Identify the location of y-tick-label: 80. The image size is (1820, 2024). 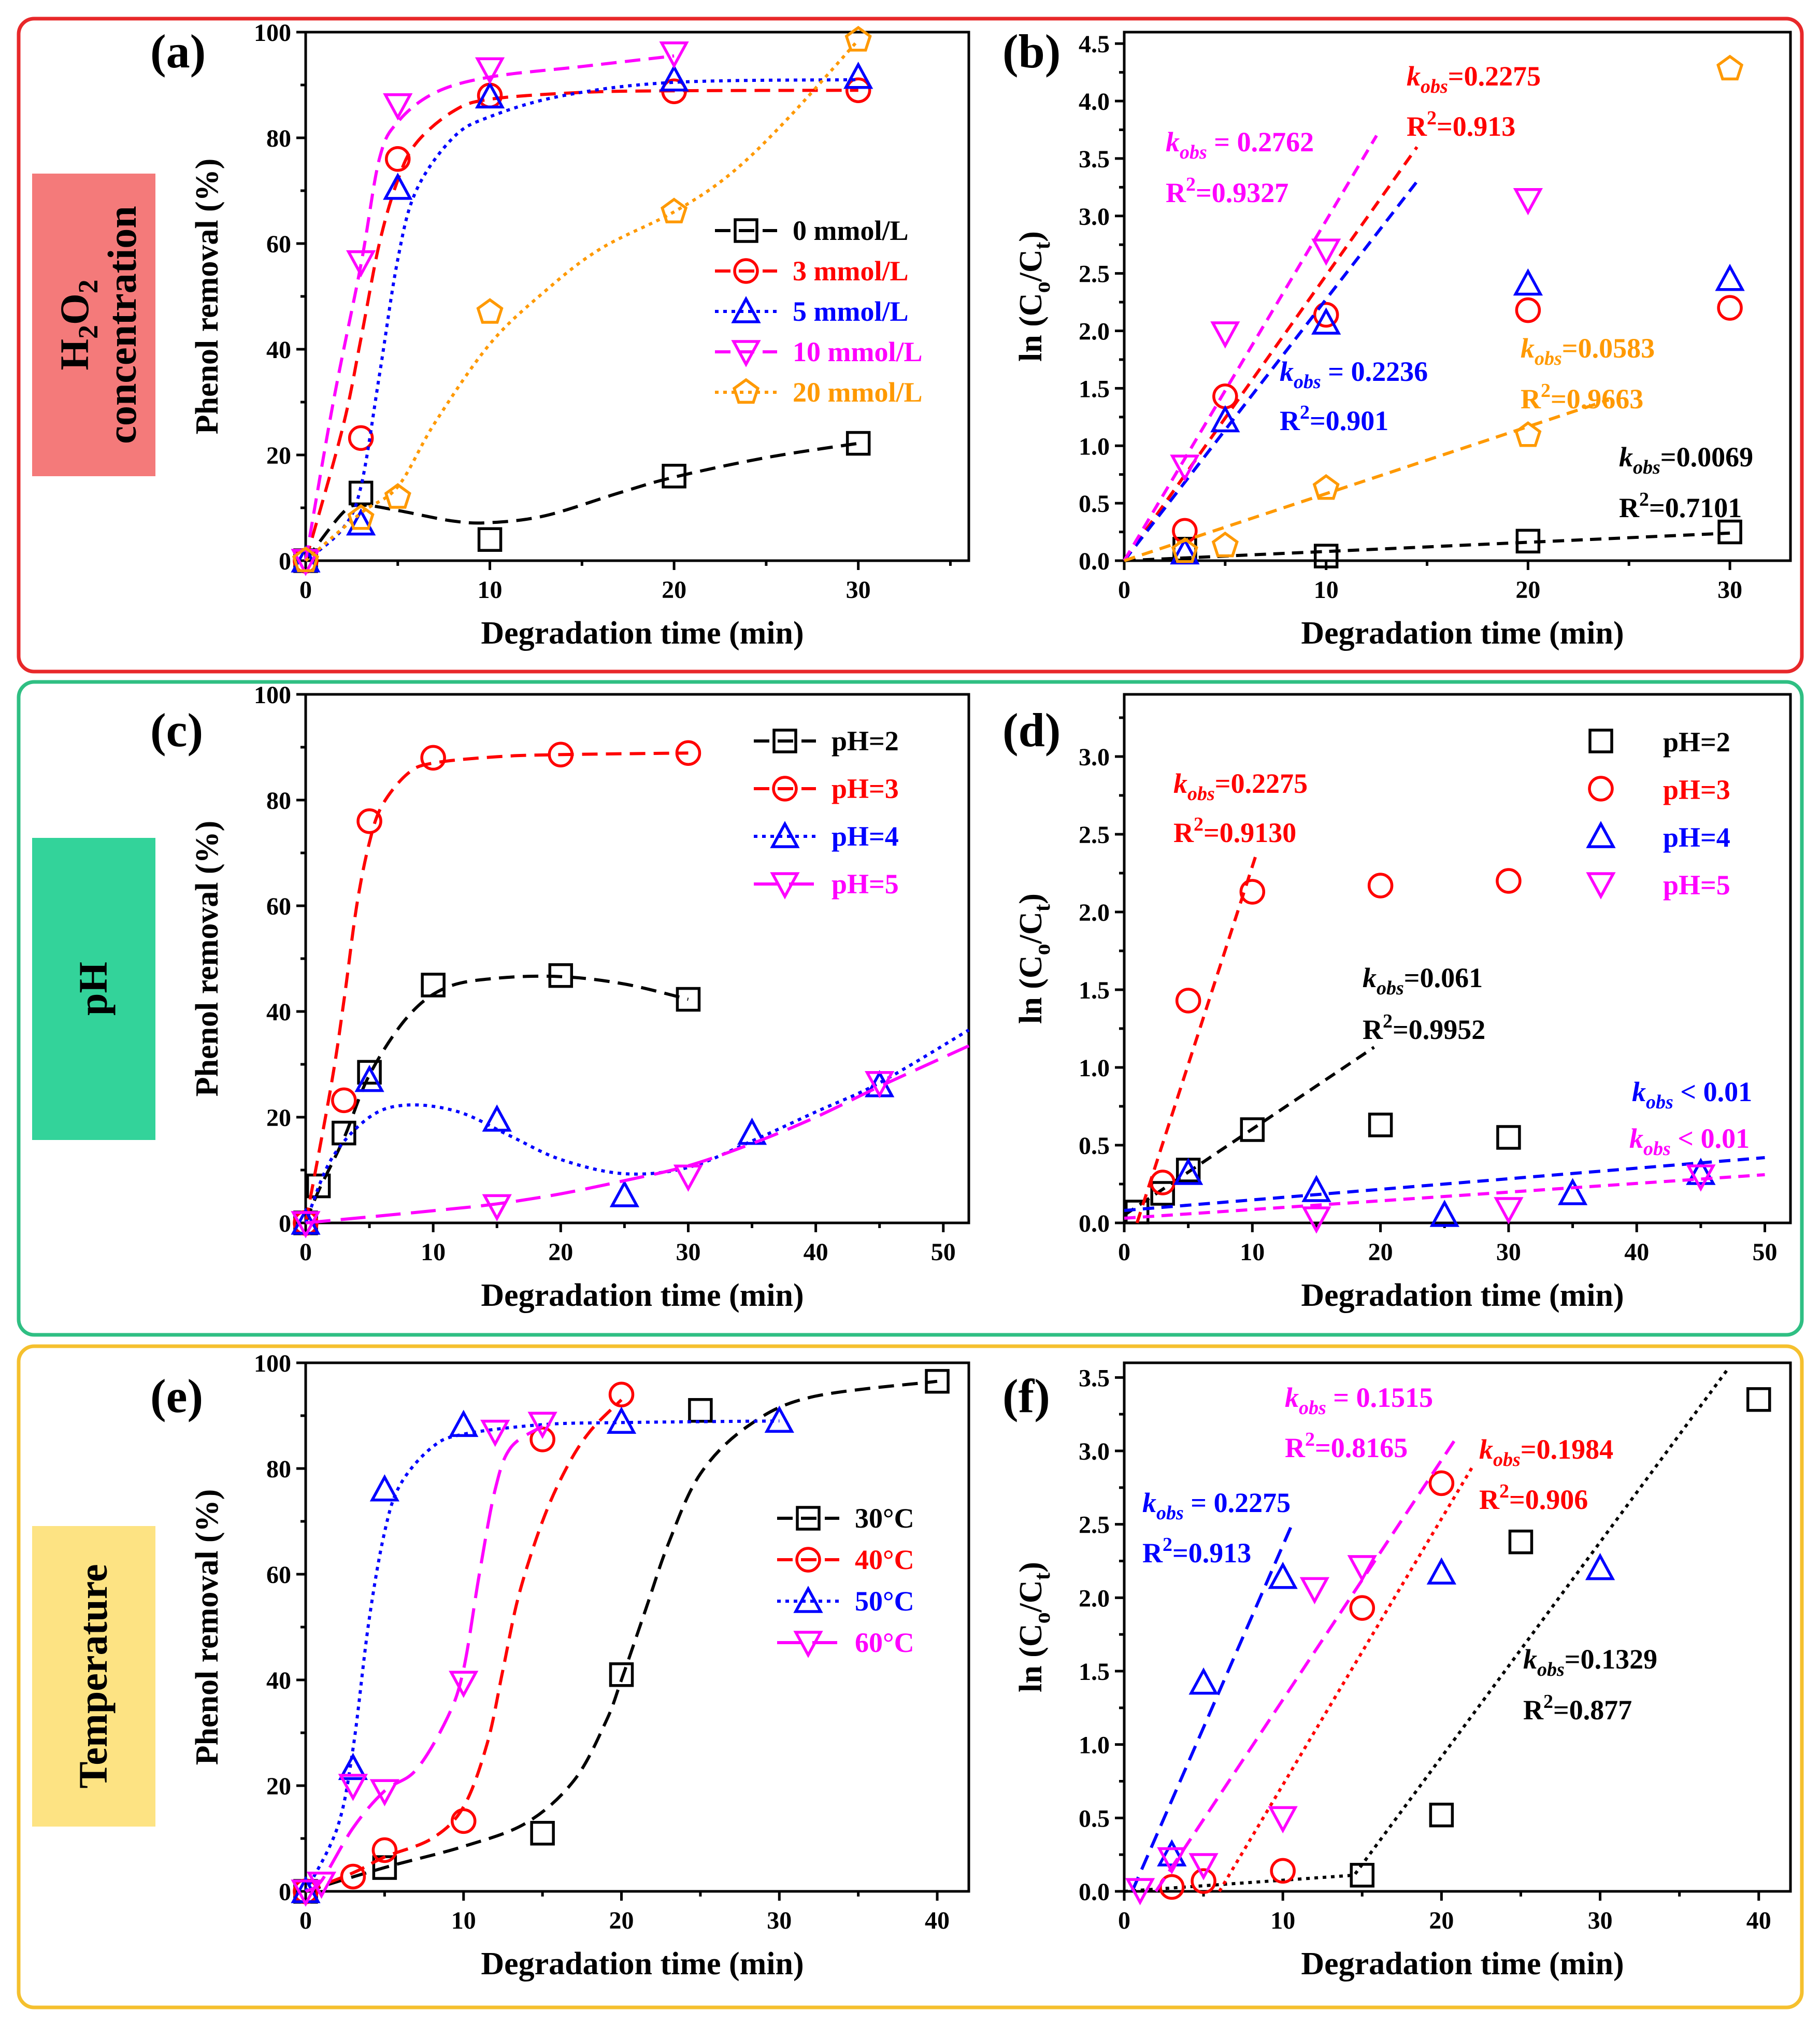
(279, 138).